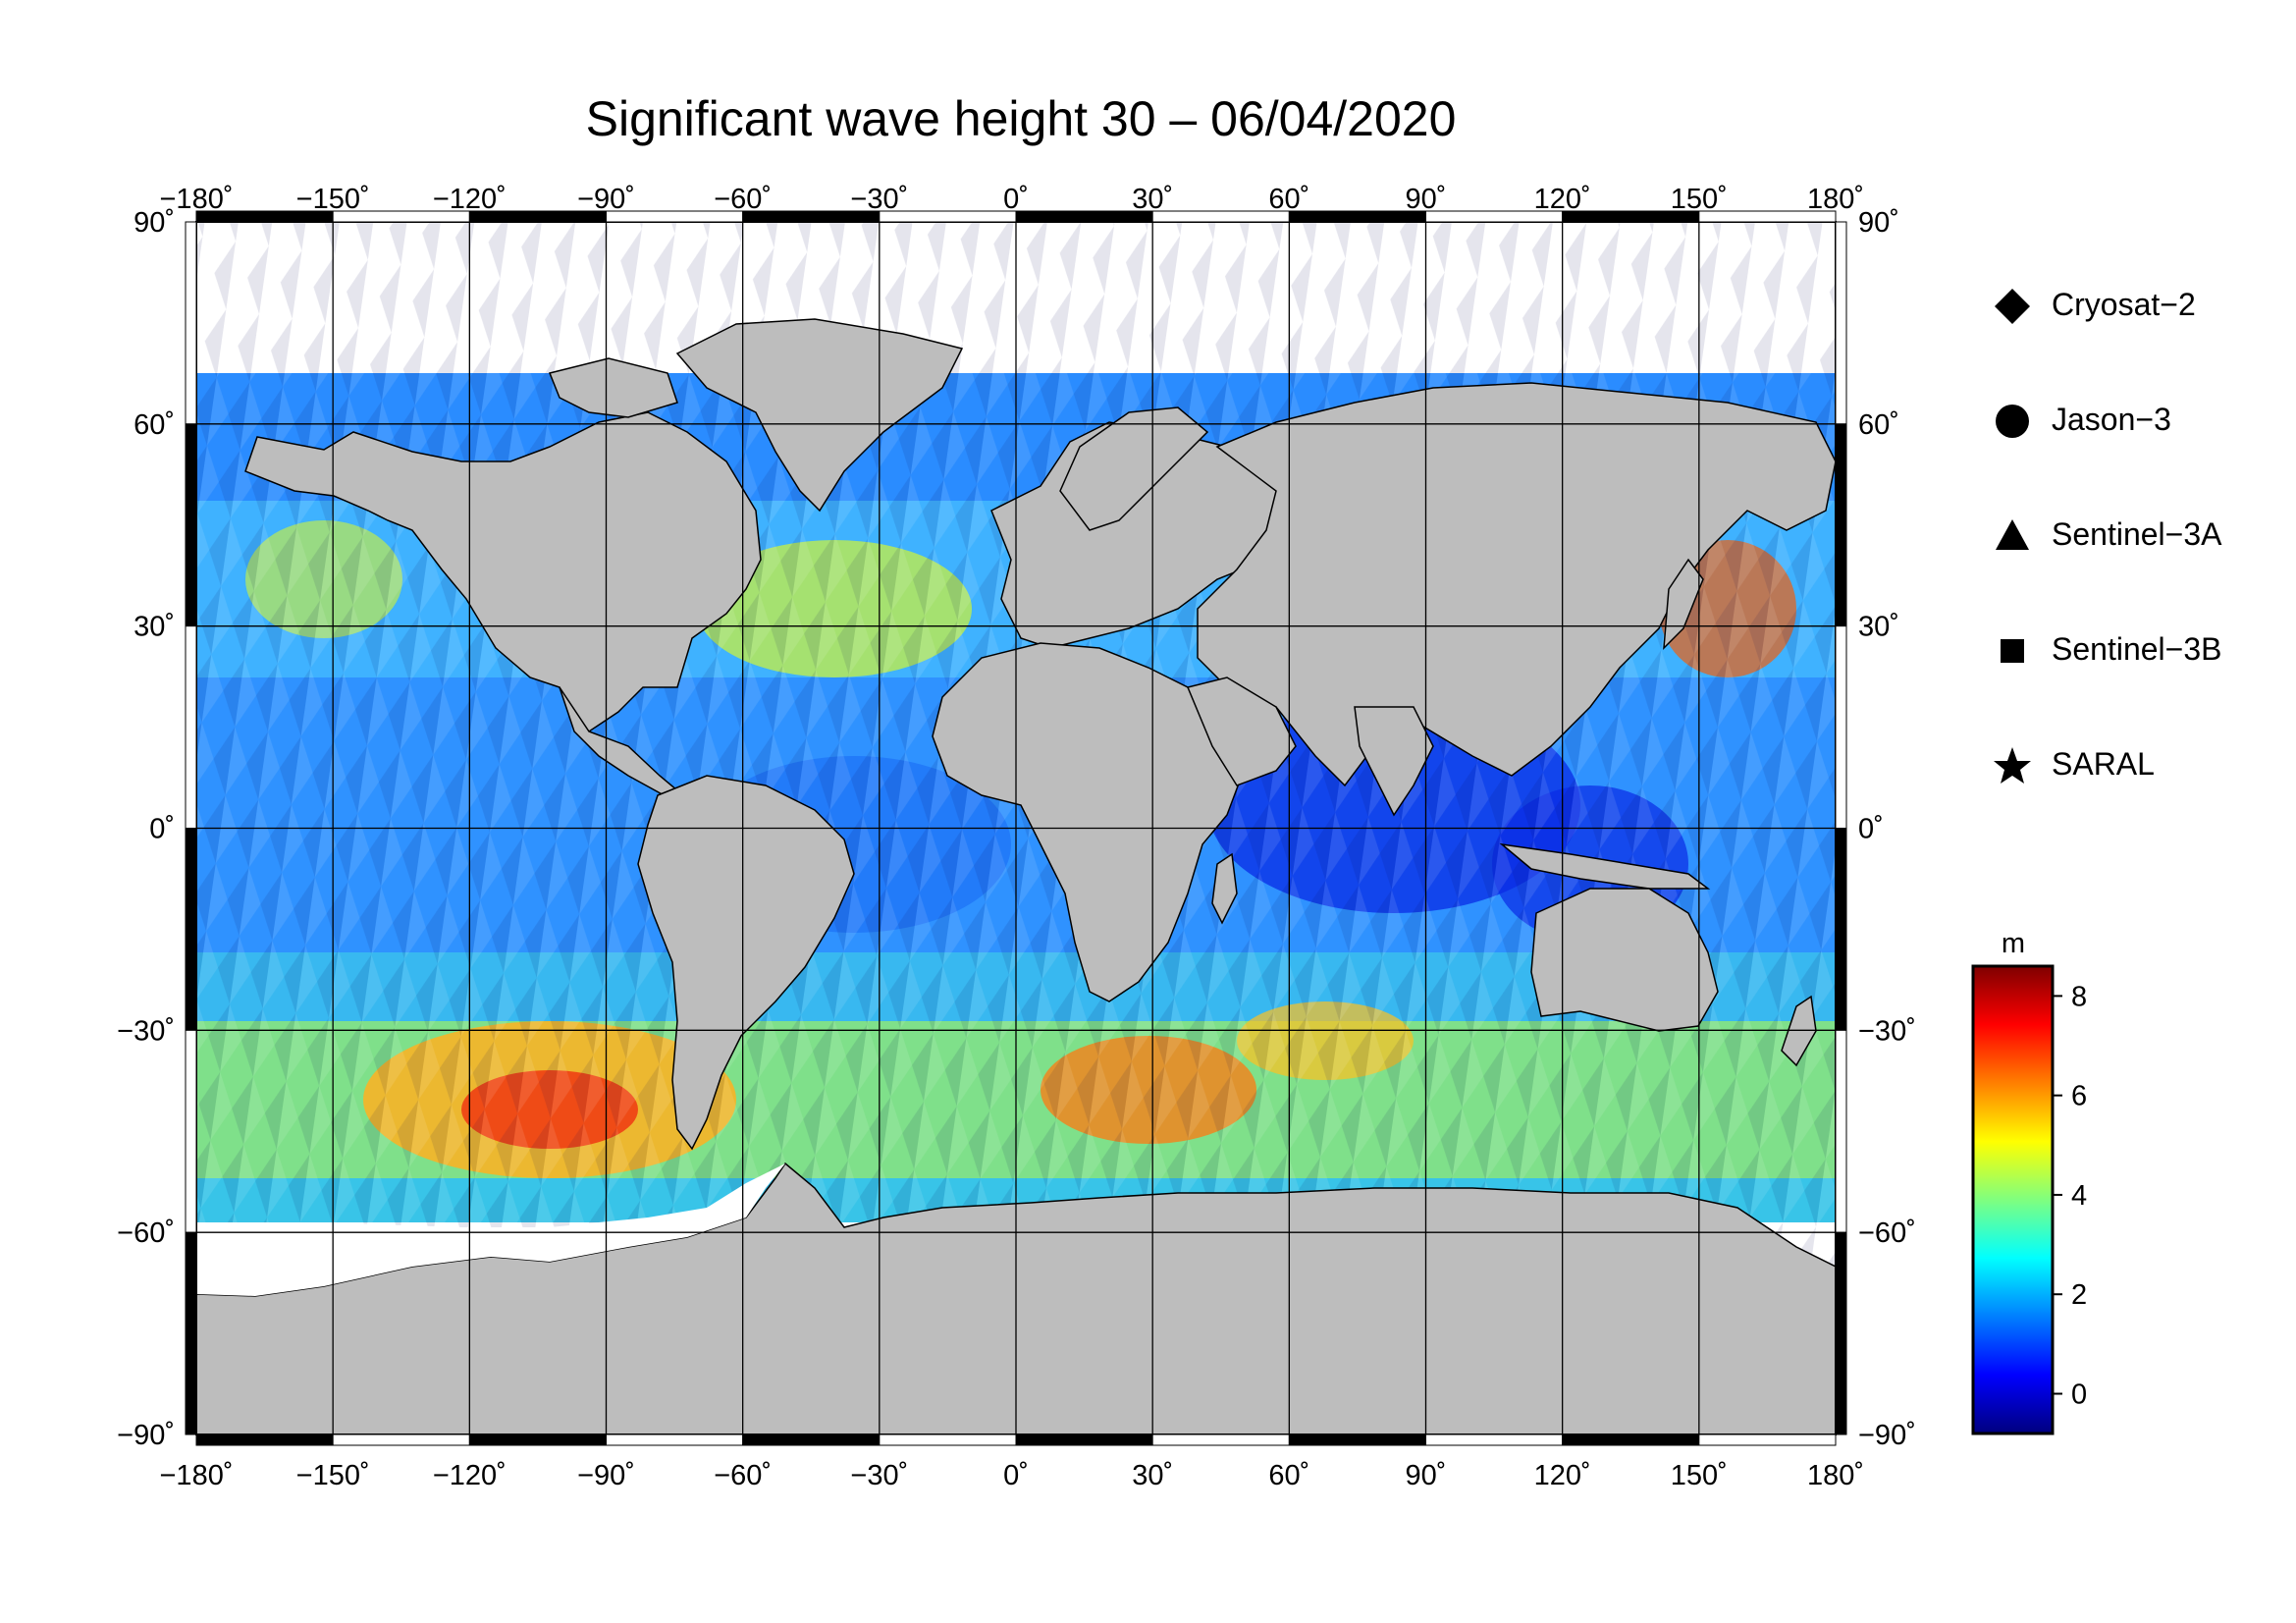 The width and height of the screenshot is (2296, 1623). What do you see at coordinates (2137, 534) in the screenshot?
I see `legend-label: Sentinel−3A` at bounding box center [2137, 534].